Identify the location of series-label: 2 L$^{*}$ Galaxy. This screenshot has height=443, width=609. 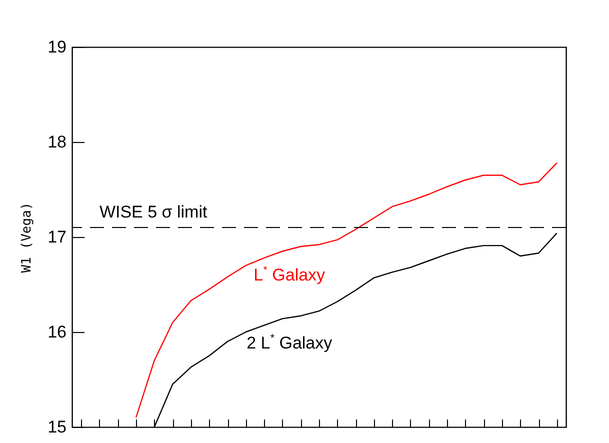
(289, 343).